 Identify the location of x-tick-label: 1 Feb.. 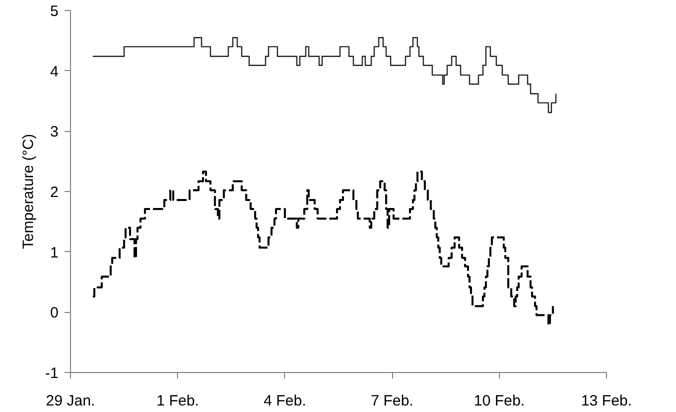
(177, 401).